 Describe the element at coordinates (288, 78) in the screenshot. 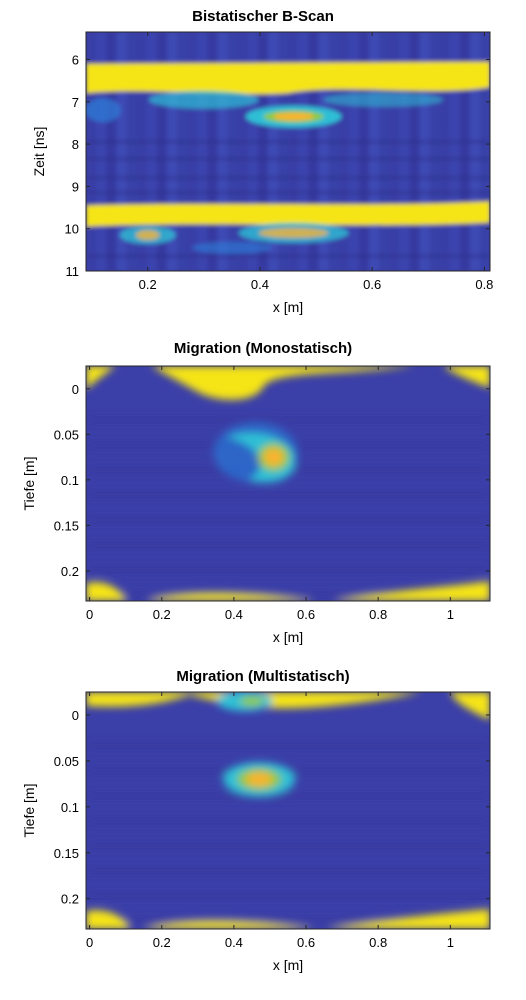

I see `upper-reflection-band` at that location.